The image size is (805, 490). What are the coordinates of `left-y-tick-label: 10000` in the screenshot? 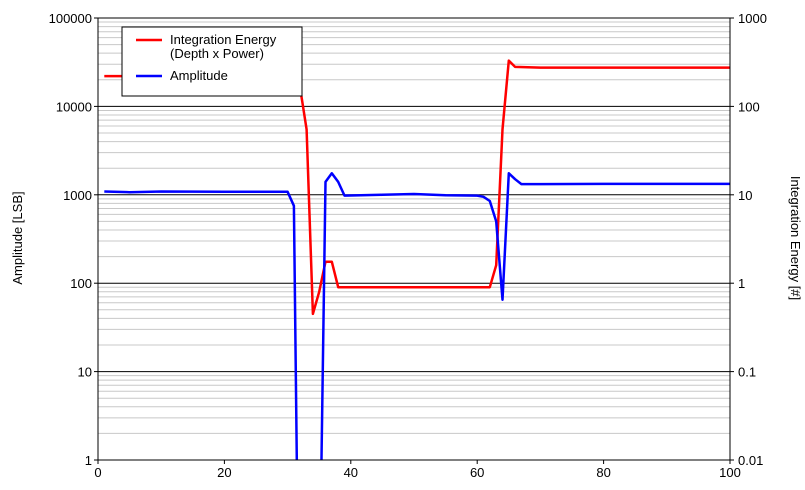 It's located at (74, 106).